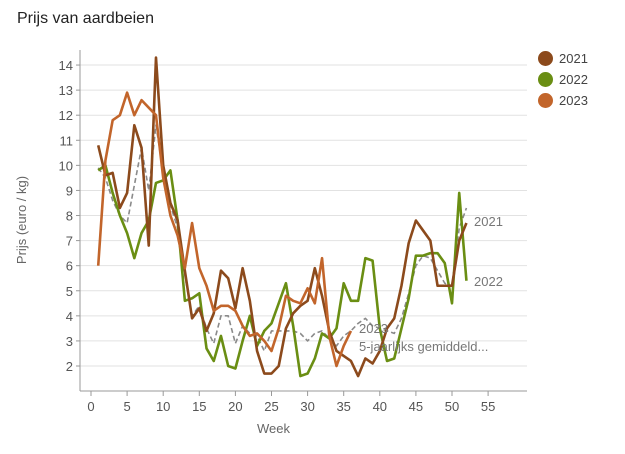  I want to click on legend-item-2021: 2021, so click(563, 58).